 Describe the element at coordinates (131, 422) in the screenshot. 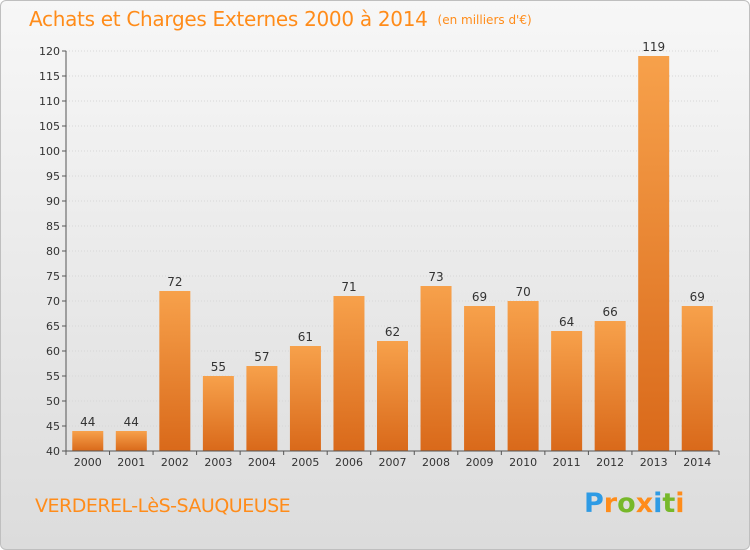

I see `value-label-2001: 44` at that location.